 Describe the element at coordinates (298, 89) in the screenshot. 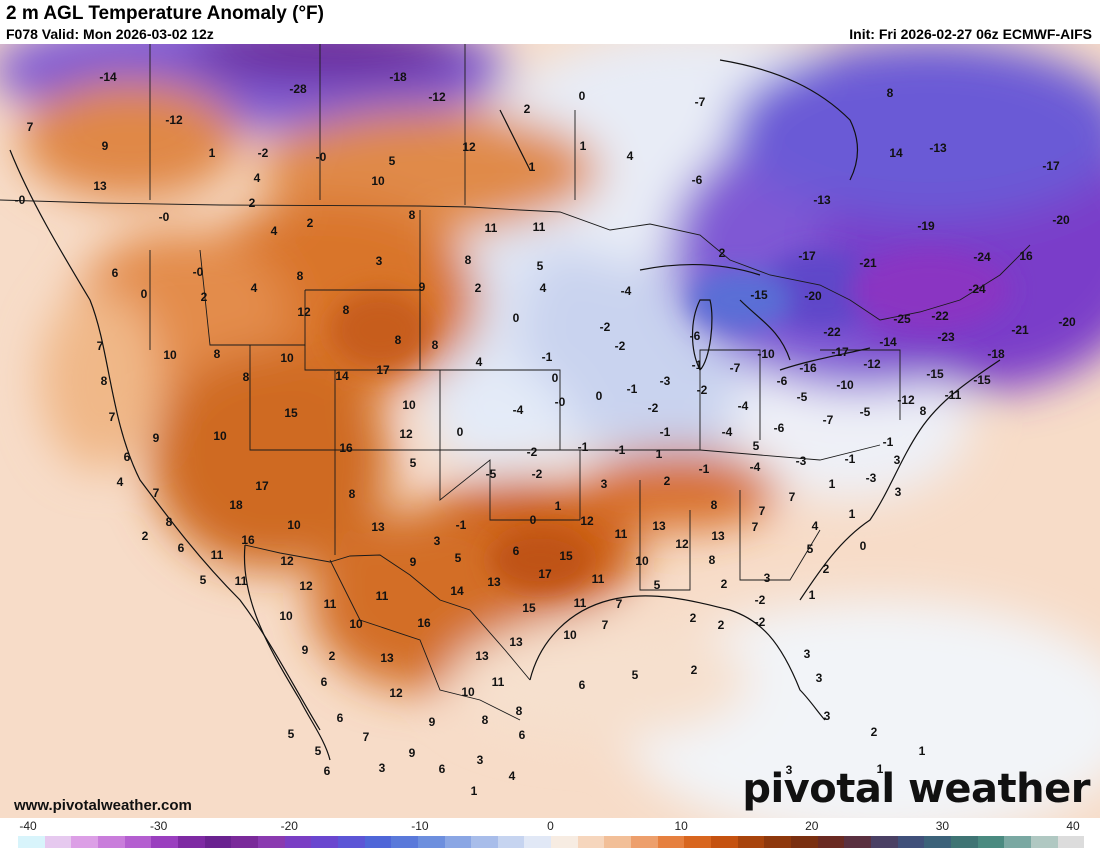

I see `anomaly-value: -28` at that location.